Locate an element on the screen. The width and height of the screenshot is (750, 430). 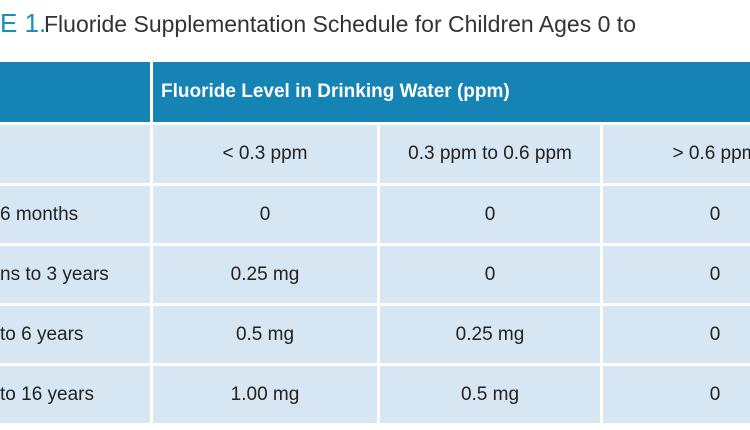
column-header: 0.3 ppm to 0.6 ppm is located at coordinates (490, 154).